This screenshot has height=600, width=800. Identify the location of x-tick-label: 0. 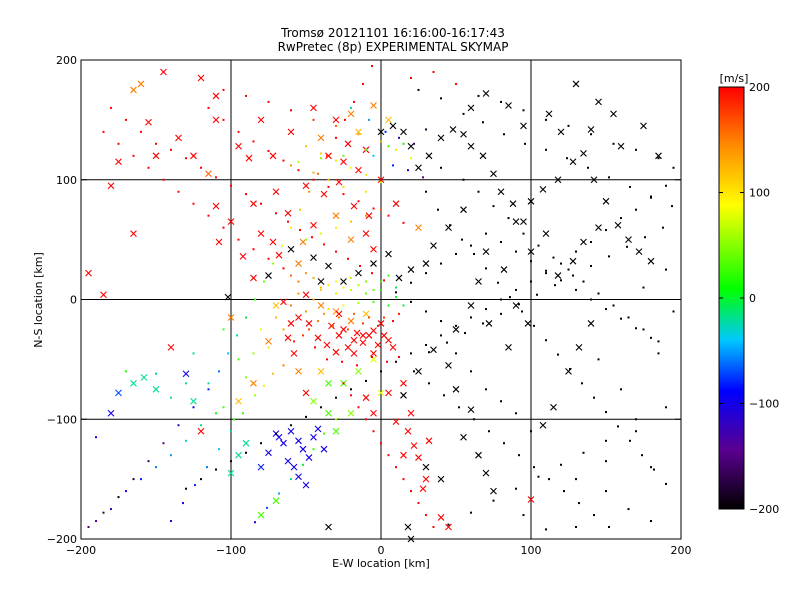
(381, 550).